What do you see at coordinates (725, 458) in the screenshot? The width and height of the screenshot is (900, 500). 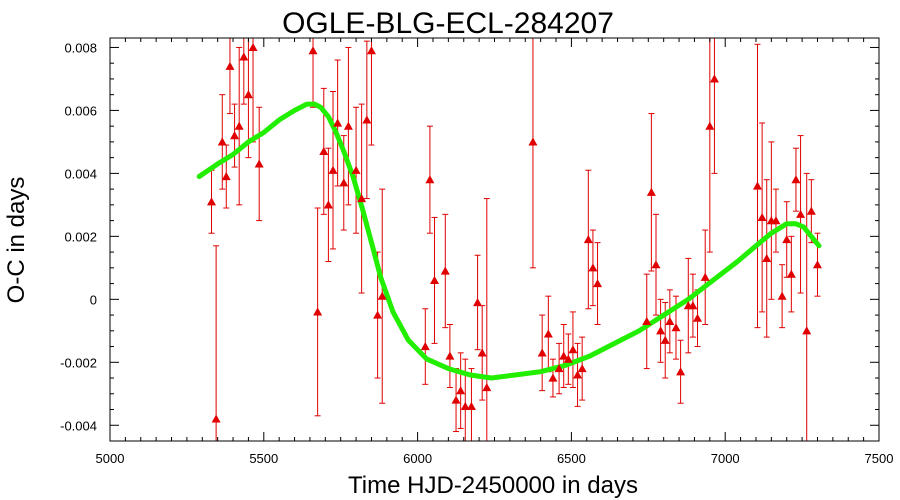 I see `x-tick-label: 7000` at bounding box center [725, 458].